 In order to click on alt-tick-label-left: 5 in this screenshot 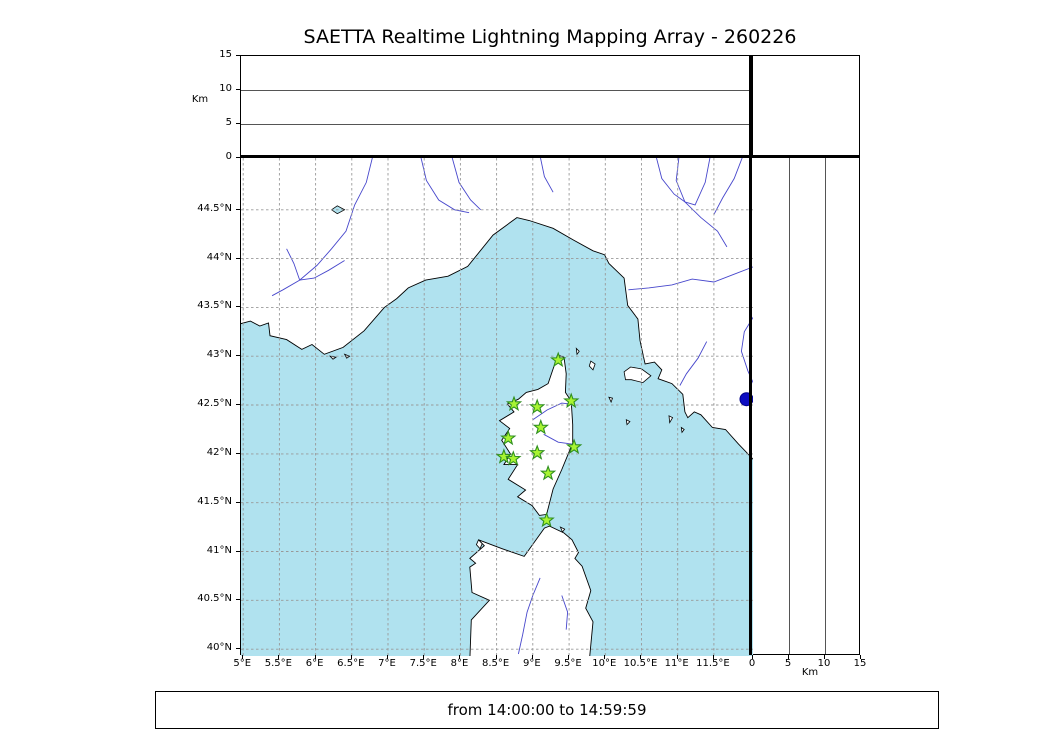, I will do `click(228, 122)`.